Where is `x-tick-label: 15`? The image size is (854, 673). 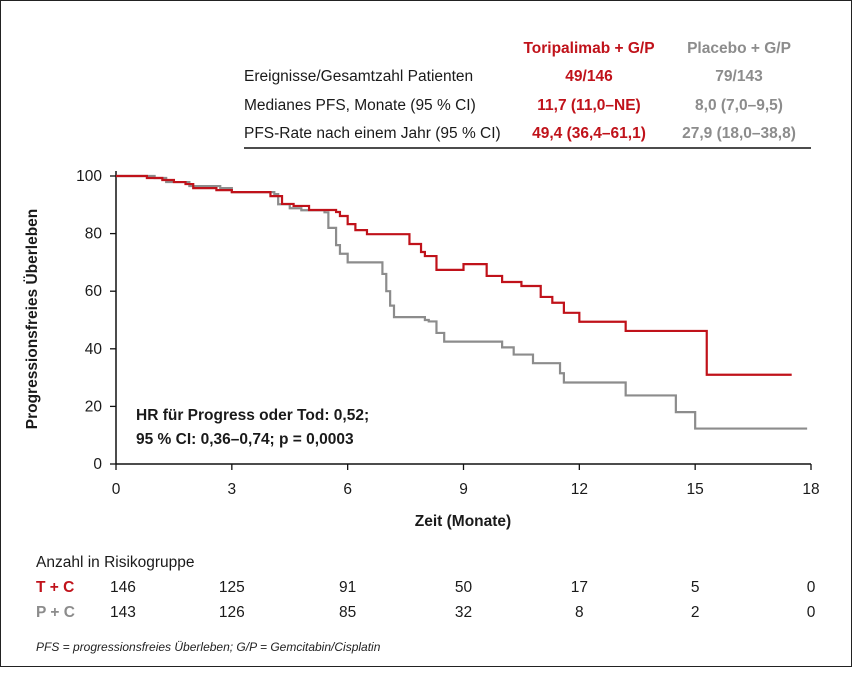 x-tick-label: 15 is located at coordinates (695, 489).